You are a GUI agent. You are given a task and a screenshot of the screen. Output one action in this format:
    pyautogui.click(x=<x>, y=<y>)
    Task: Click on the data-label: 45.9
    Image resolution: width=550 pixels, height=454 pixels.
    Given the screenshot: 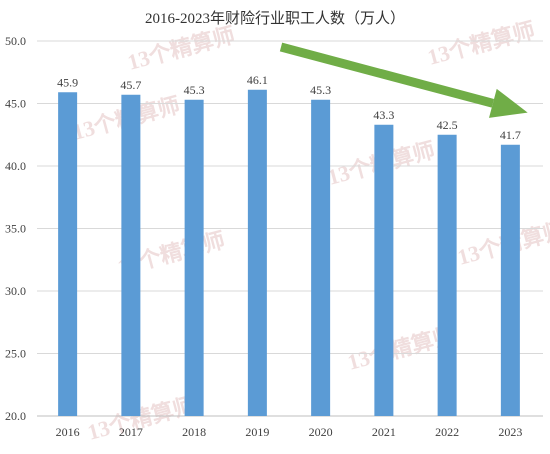 What is the action you would take?
    pyautogui.click(x=67, y=82)
    